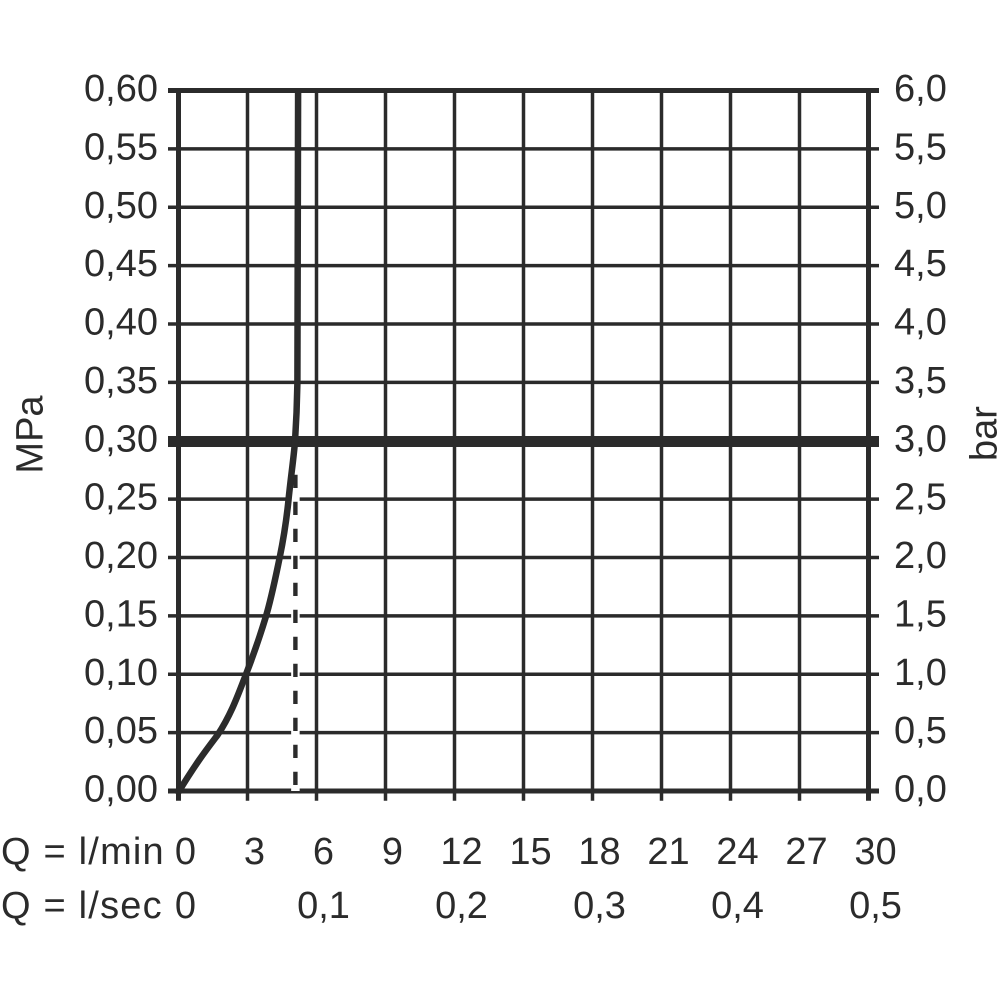 Image resolution: width=1000 pixels, height=1005 pixels. I want to click on svg-text: 3,5, so click(920, 381).